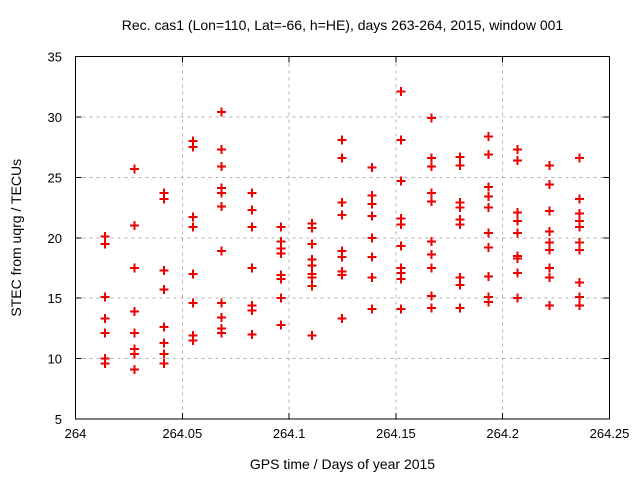 This screenshot has height=480, width=640. What do you see at coordinates (16, 238) in the screenshot?
I see `y-axis-label: STEC from uqrg / TECUs` at bounding box center [16, 238].